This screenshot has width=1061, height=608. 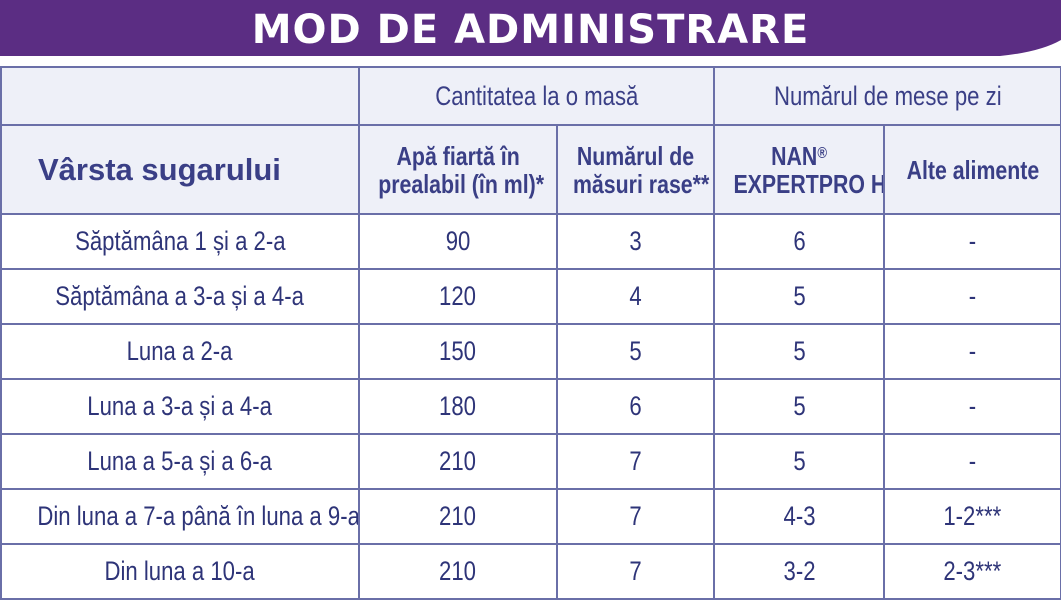 I want to click on nan-meals-cell: 6, so click(x=799, y=241).